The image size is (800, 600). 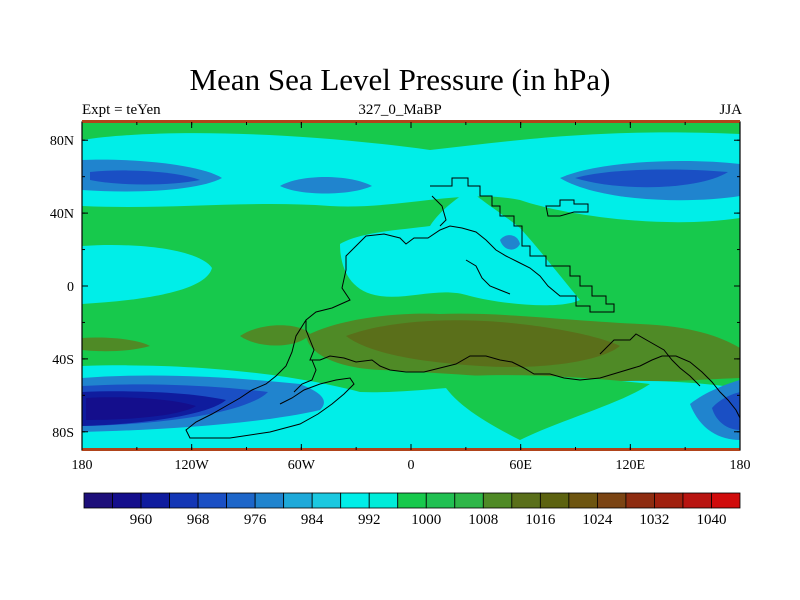 I want to click on southeast-darkblue, so click(x=726, y=411).